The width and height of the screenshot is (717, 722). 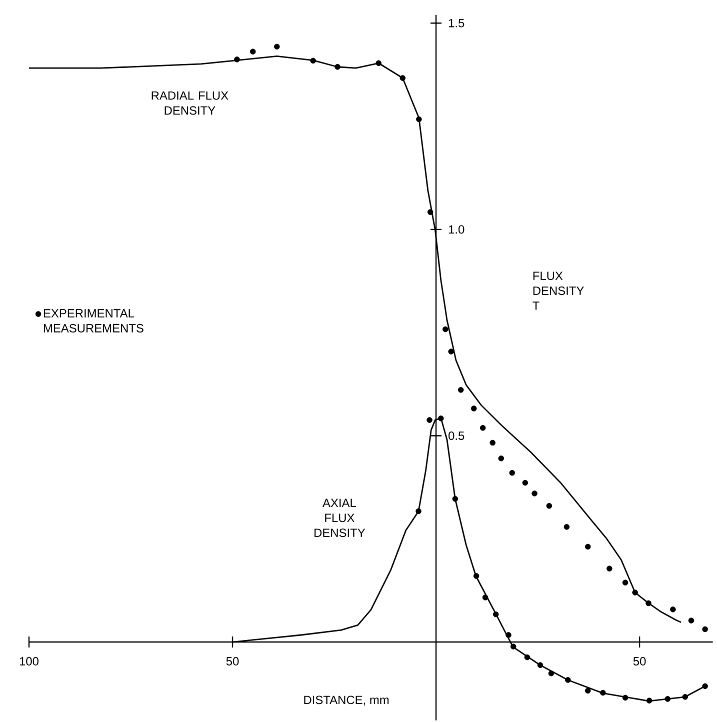 I want to click on x-tick-label: 100, so click(x=29, y=661).